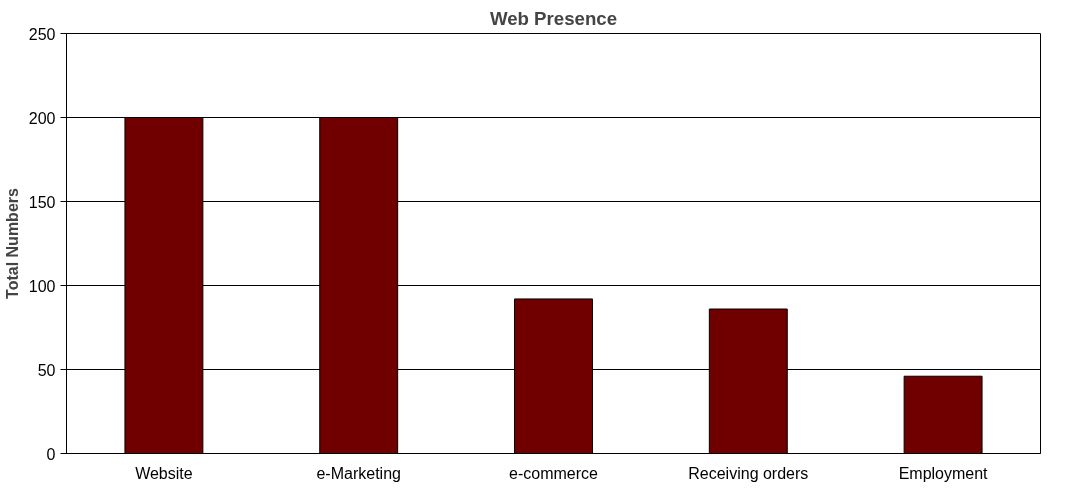 The width and height of the screenshot is (1075, 488). Describe the element at coordinates (42, 34) in the screenshot. I see `y-tick-label: 250` at that location.